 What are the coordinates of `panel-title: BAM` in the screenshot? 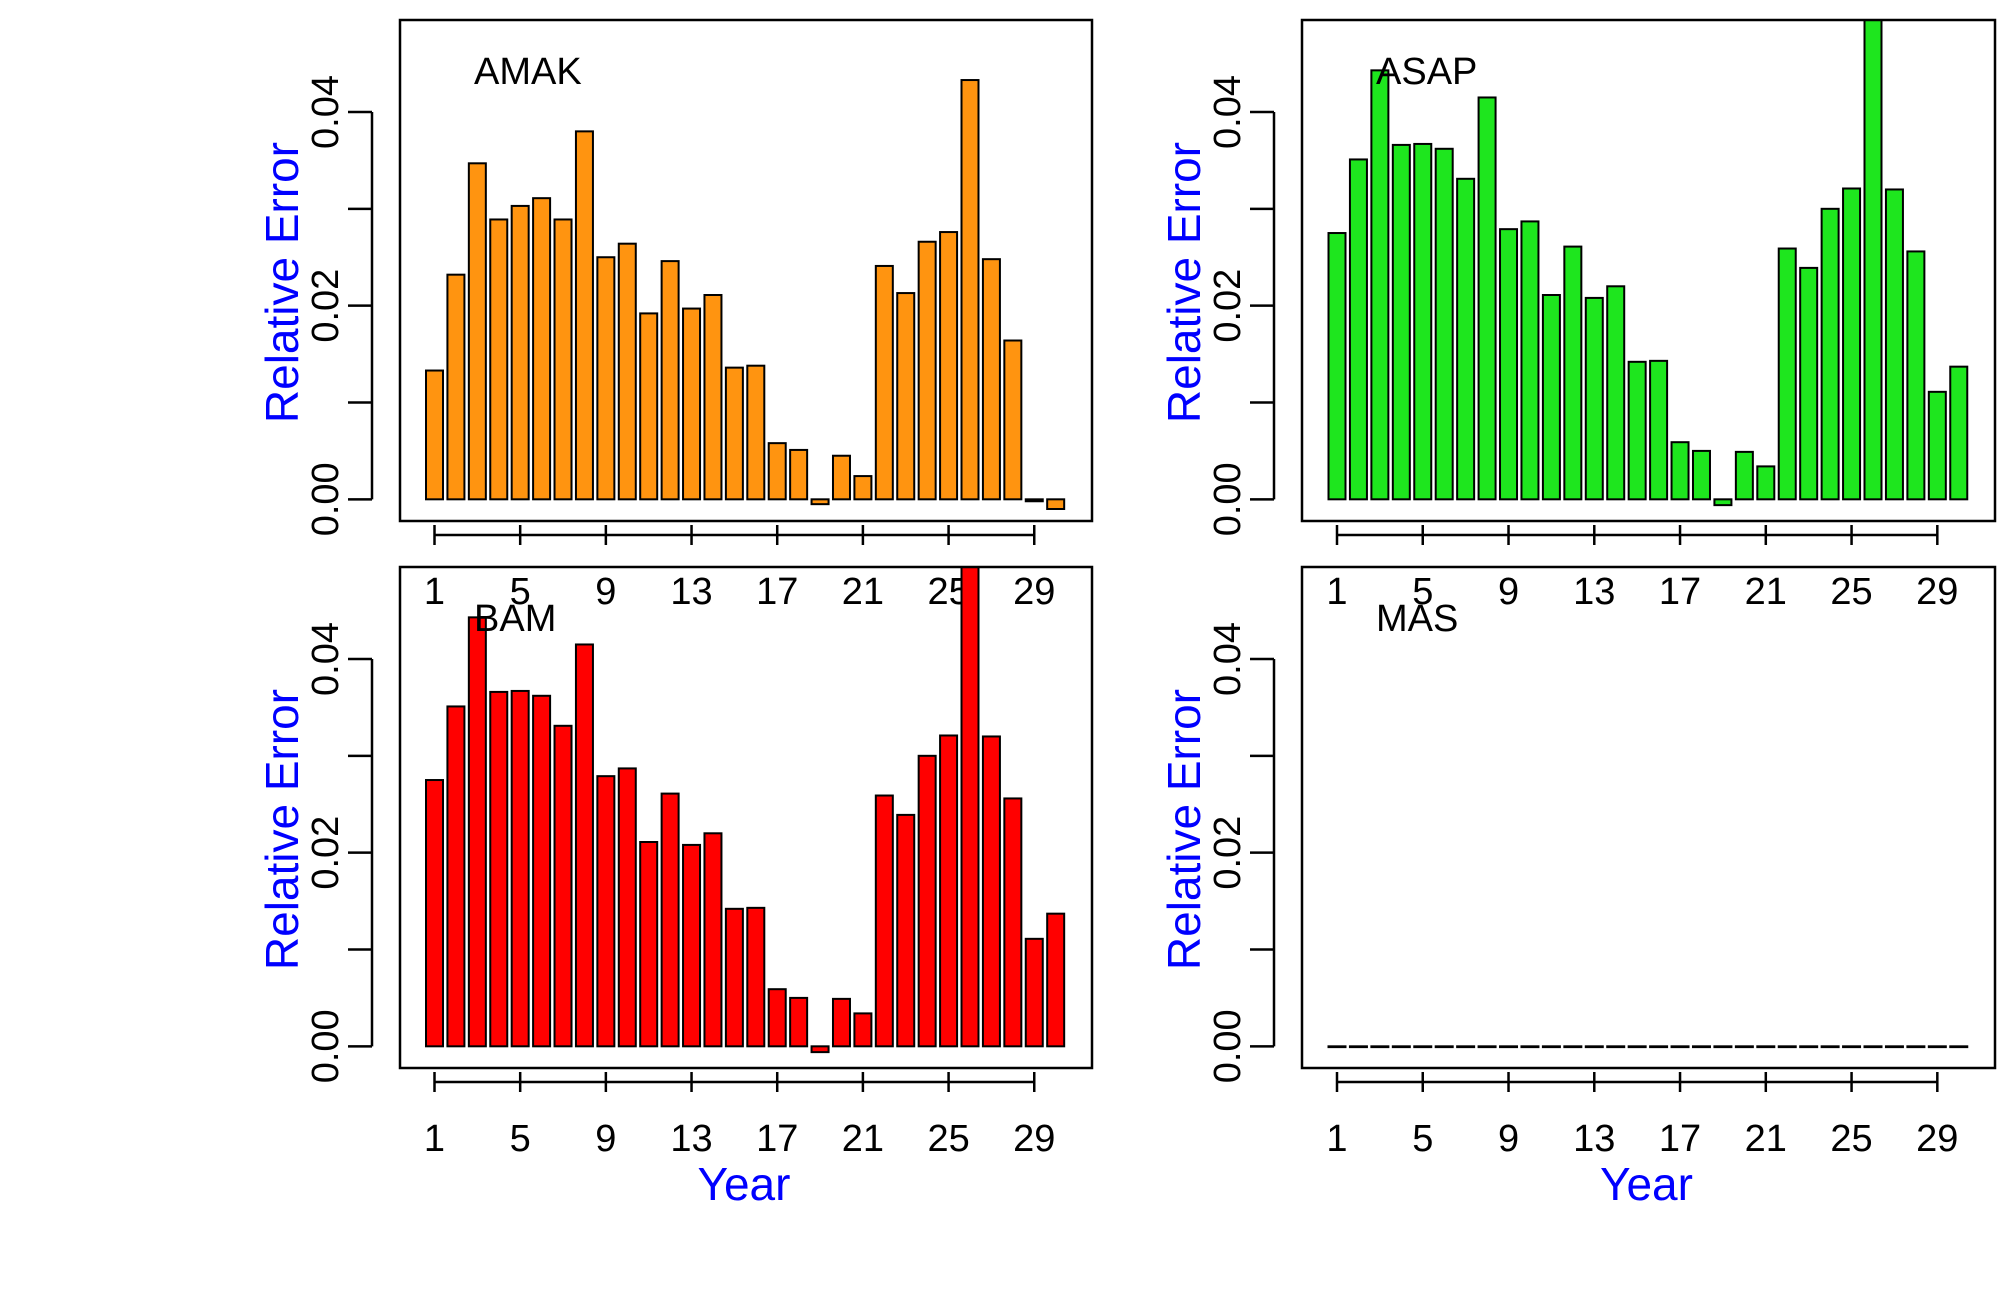 It's located at (515, 619).